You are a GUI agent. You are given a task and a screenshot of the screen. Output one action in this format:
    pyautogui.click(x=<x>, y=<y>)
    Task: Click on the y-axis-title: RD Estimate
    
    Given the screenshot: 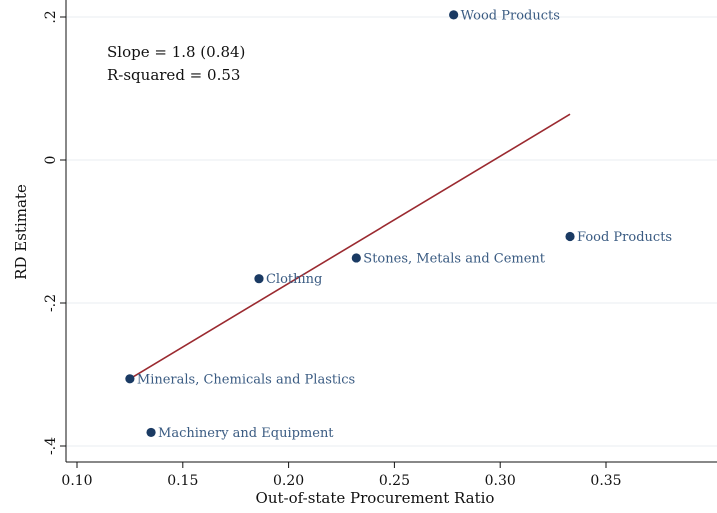 What is the action you would take?
    pyautogui.click(x=21, y=232)
    